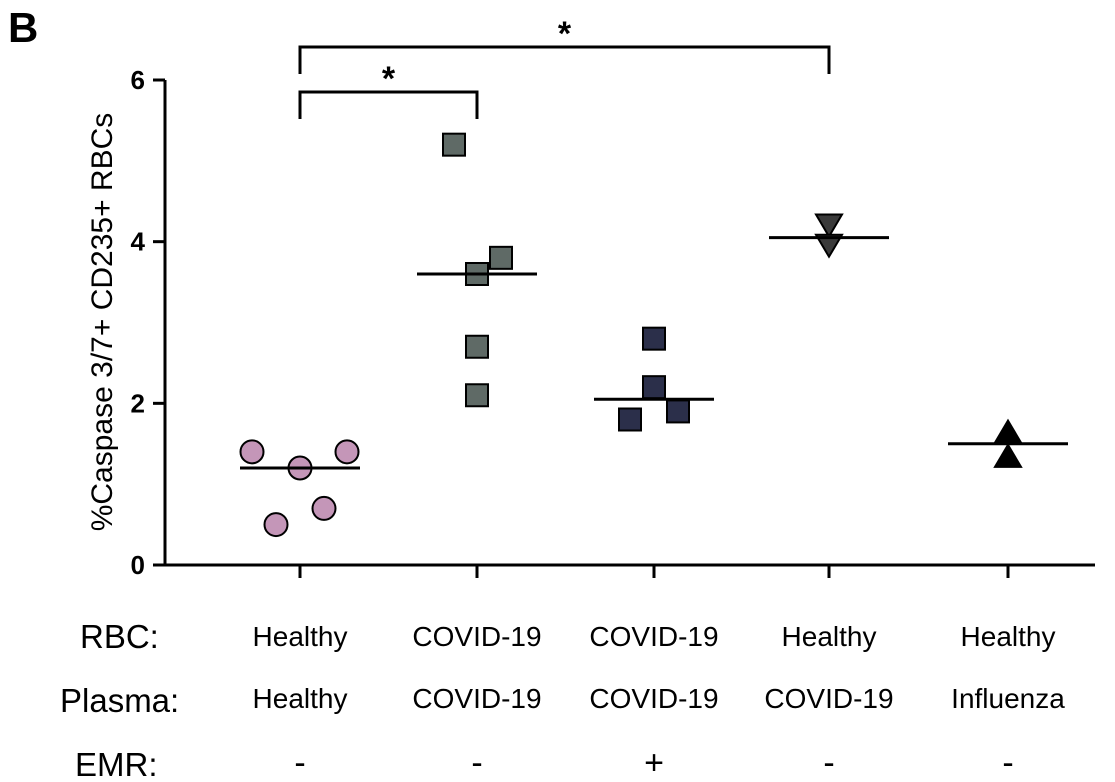 The width and height of the screenshot is (1115, 782). I want to click on row-label-emr: EMR:, so click(116, 764).